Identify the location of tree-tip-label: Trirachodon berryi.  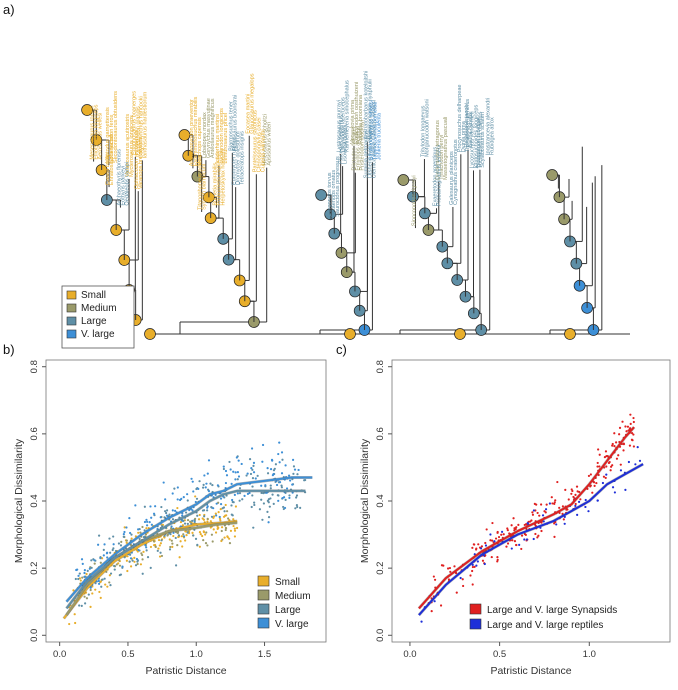
(442, 157).